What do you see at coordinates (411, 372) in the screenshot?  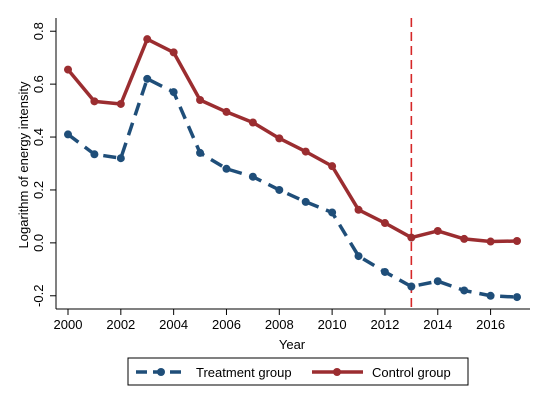 I see `legend-label-control: Control group` at bounding box center [411, 372].